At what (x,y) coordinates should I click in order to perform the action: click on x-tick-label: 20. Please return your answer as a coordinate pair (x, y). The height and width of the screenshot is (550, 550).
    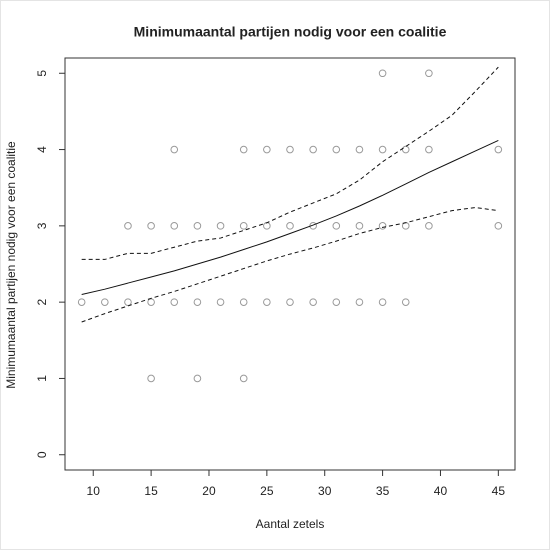
    Looking at the image, I should click on (209, 491).